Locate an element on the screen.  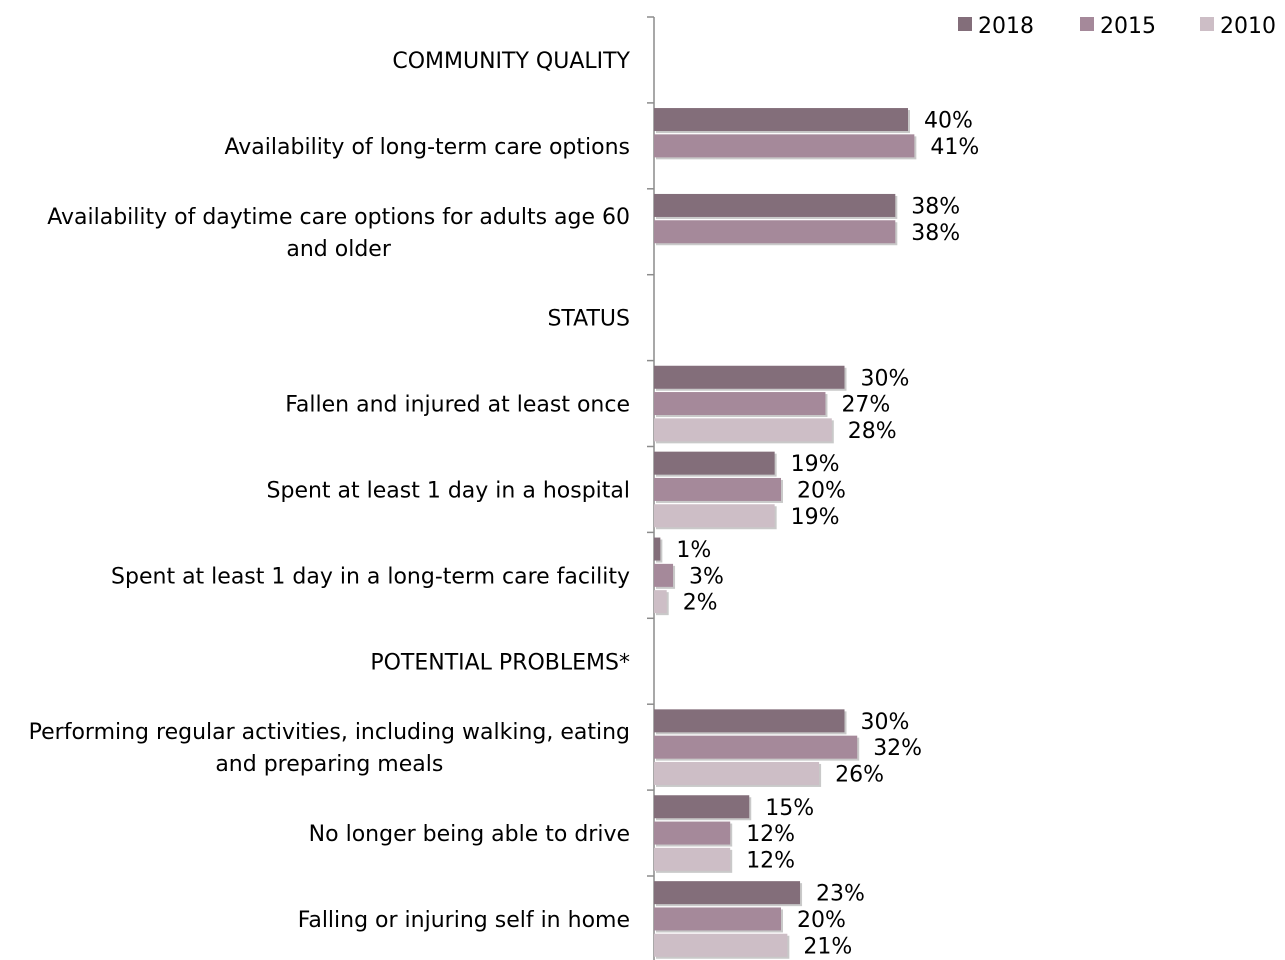
category-label: Spent at least 1 day in a hospital is located at coordinates (448, 490).